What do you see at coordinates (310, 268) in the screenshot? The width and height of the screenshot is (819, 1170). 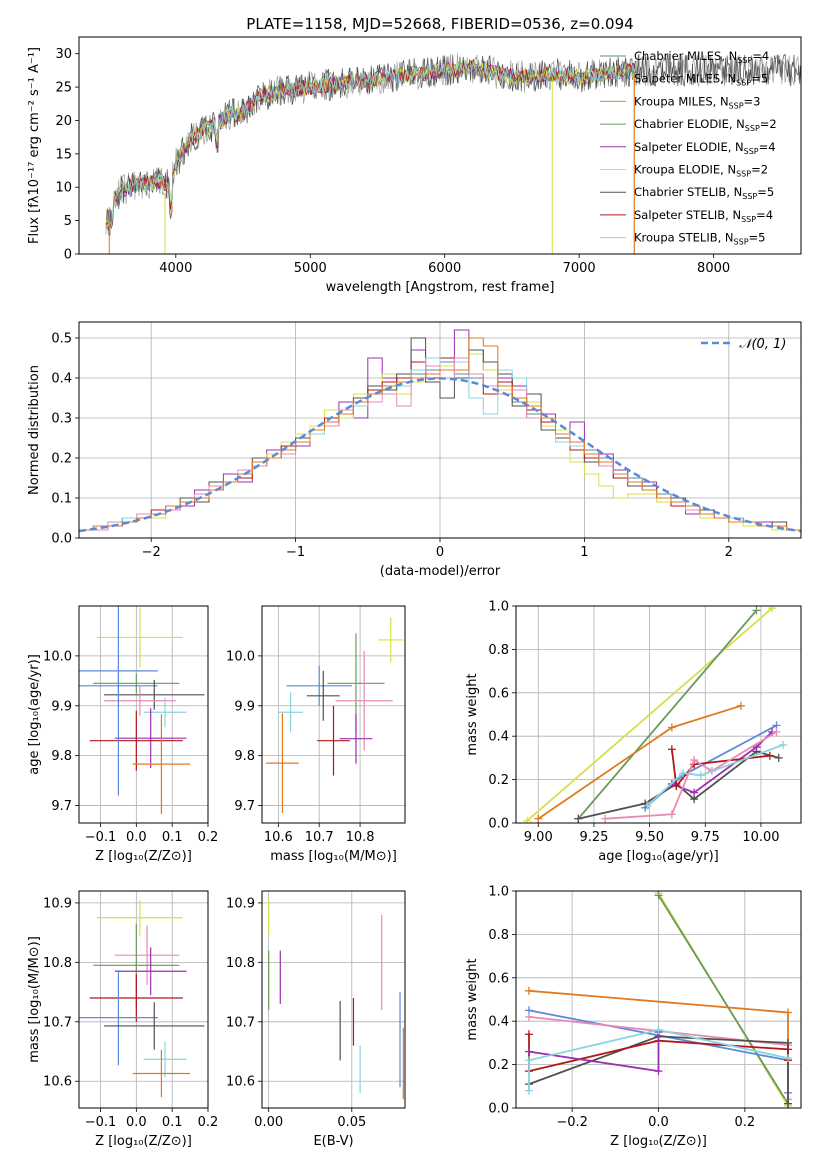 I see `x-tick-label: 5000` at bounding box center [310, 268].